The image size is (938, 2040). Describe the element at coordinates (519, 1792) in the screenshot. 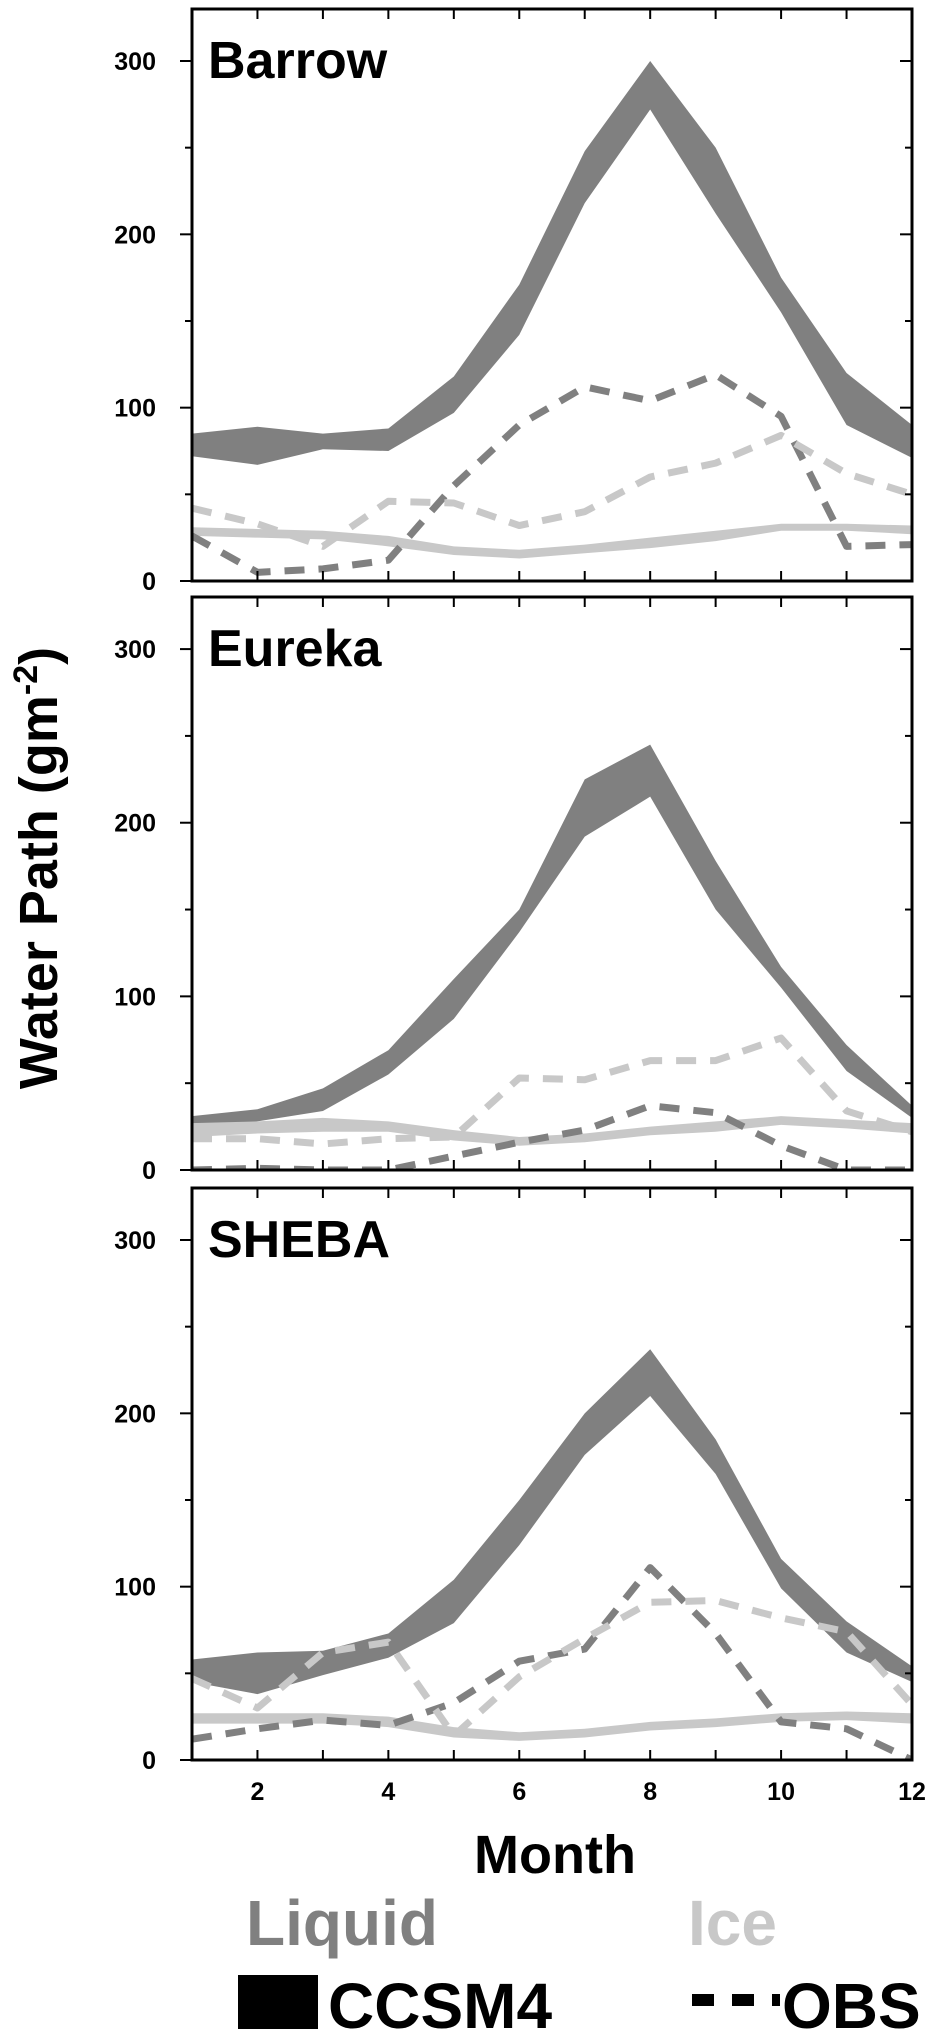

I see `x-tick-label: 6` at that location.